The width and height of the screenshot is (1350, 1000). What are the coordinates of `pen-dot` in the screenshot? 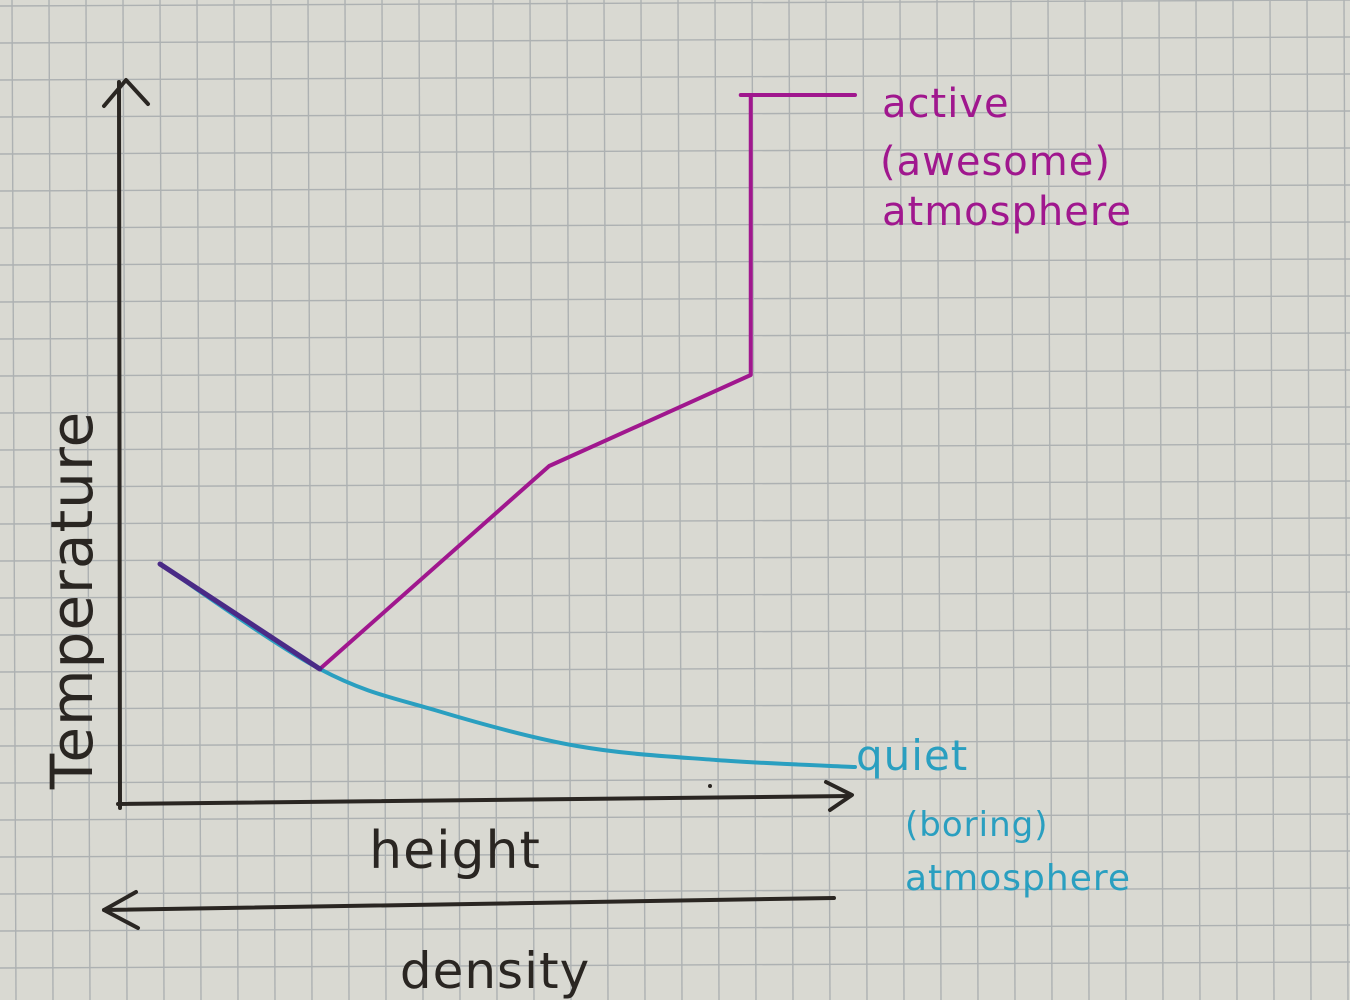 It's located at (710, 786).